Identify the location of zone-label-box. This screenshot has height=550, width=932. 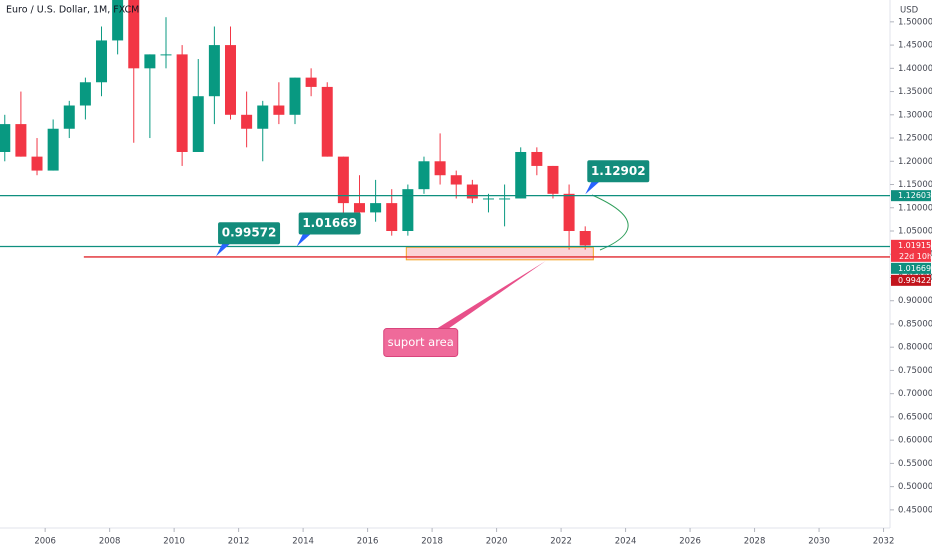
(421, 343).